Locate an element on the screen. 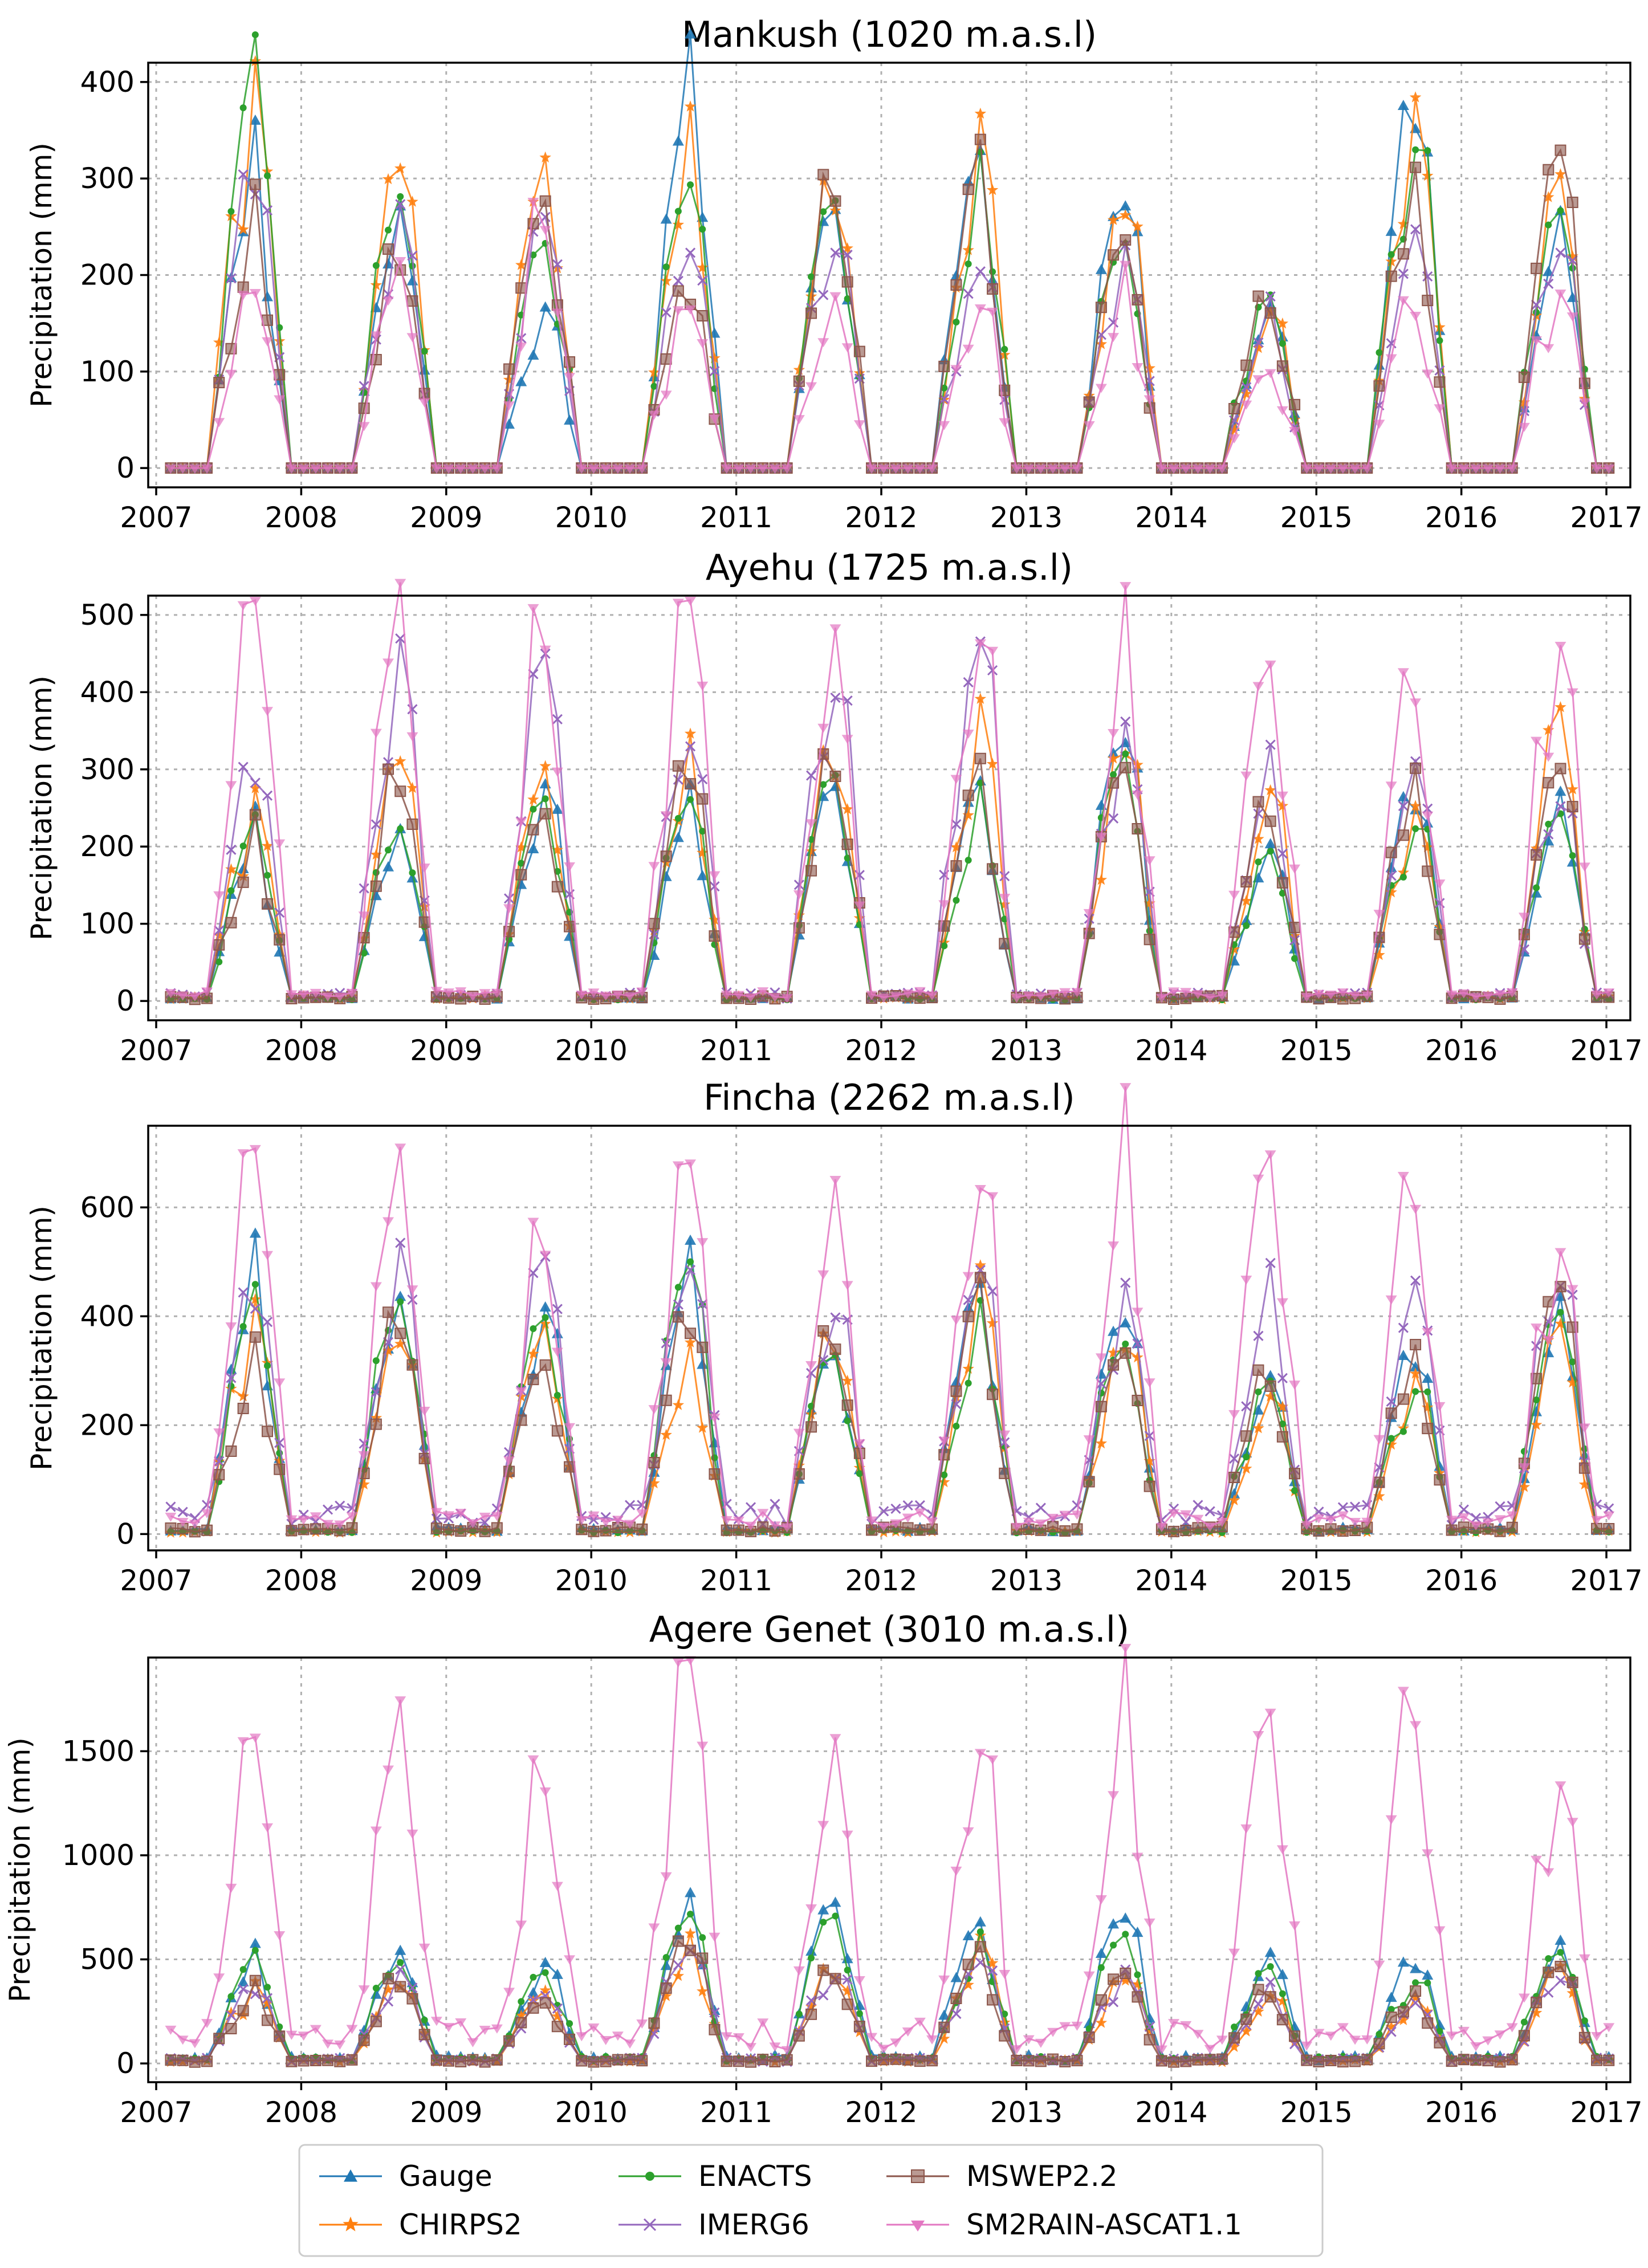 This screenshot has width=1648, height=2268. y-axis-label: Precipitation (mm) is located at coordinates (19, 1869).